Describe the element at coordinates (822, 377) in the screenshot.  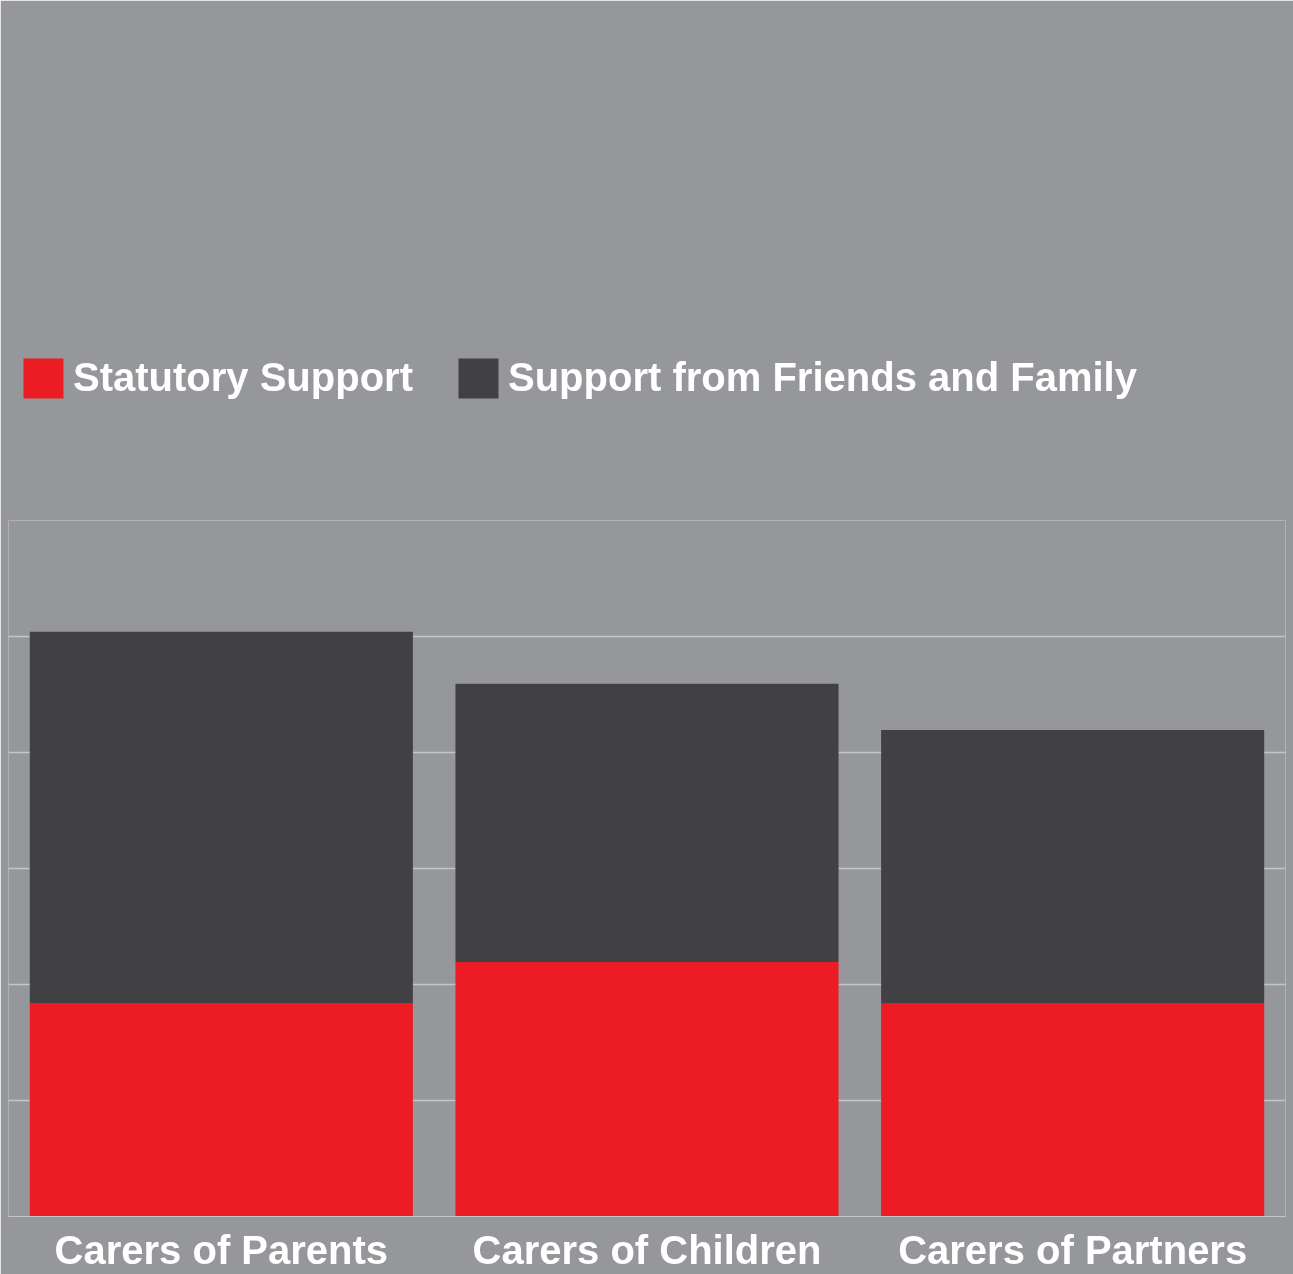
I see `legend-label: Support from Friends and Family` at that location.